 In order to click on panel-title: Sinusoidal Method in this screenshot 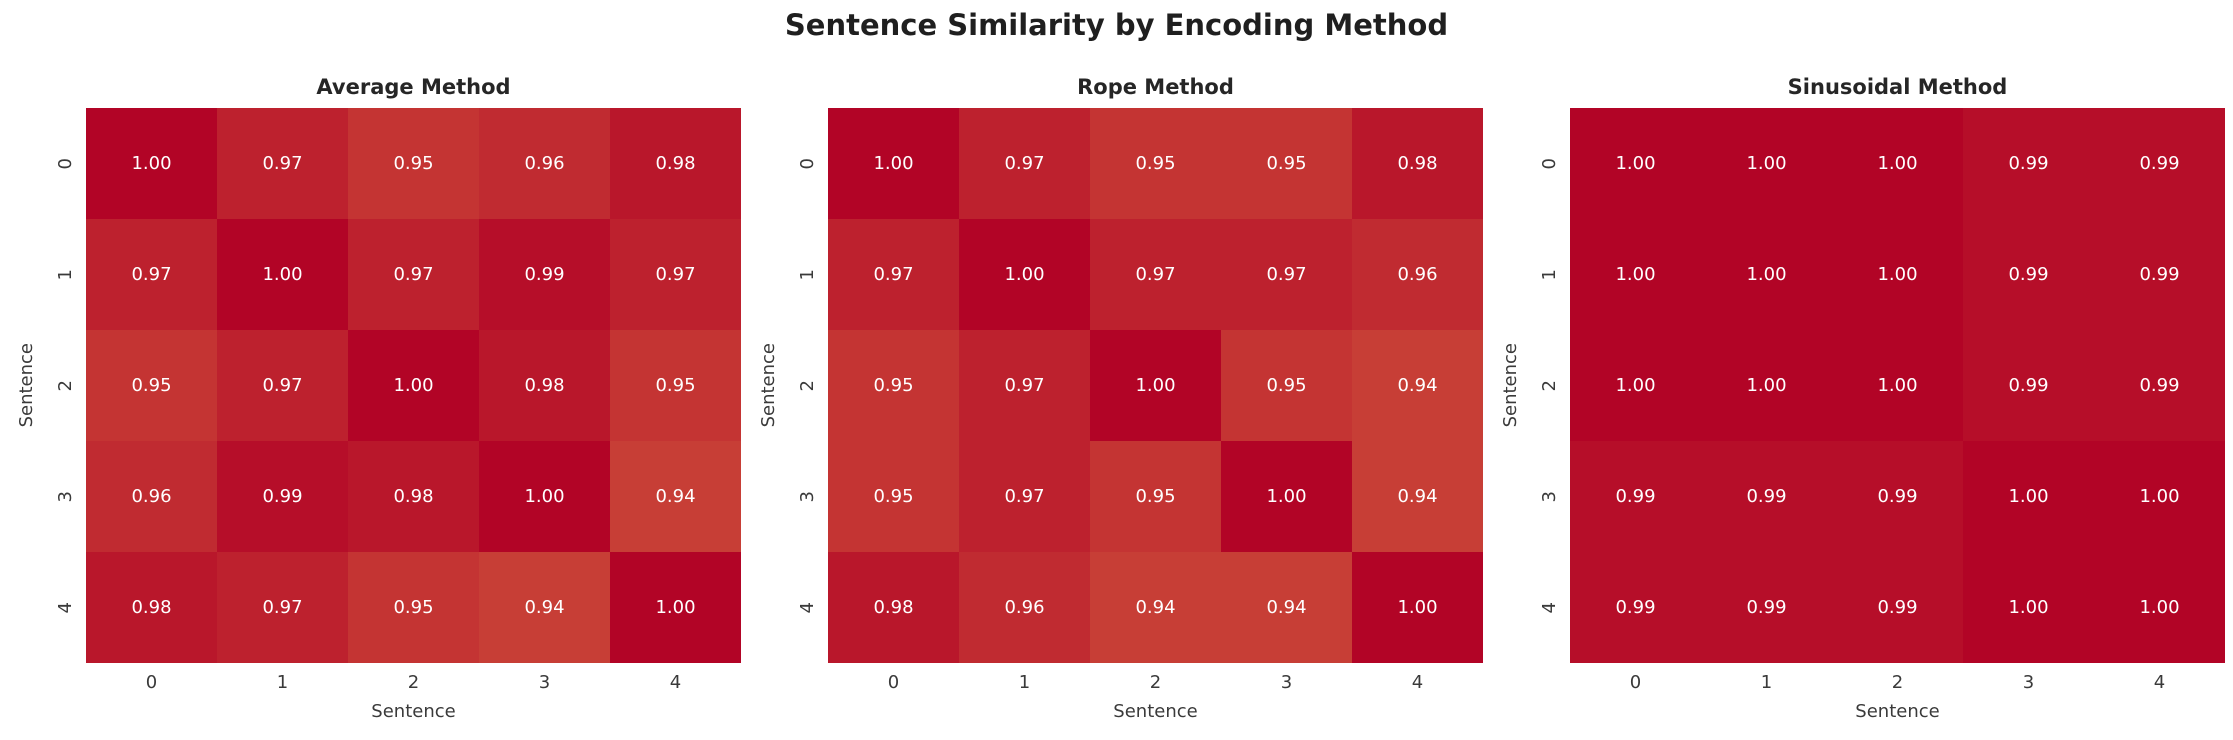, I will do `click(1897, 87)`.